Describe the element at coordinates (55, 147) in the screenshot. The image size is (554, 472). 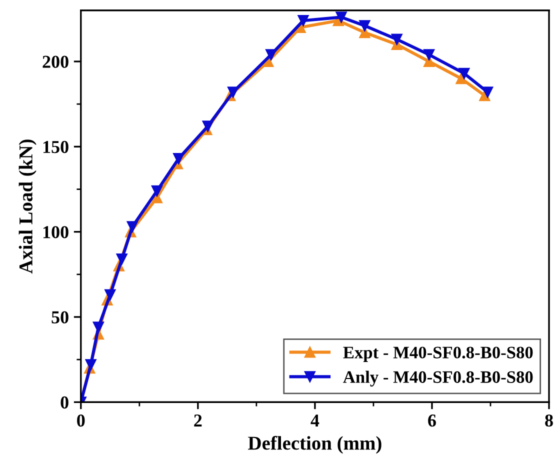
I see `y-tick-label: 150` at that location.